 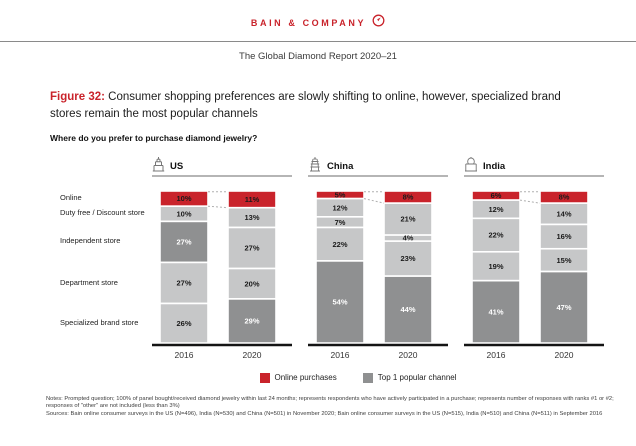 I want to click on segment-value-label: 4%, so click(x=408, y=237).